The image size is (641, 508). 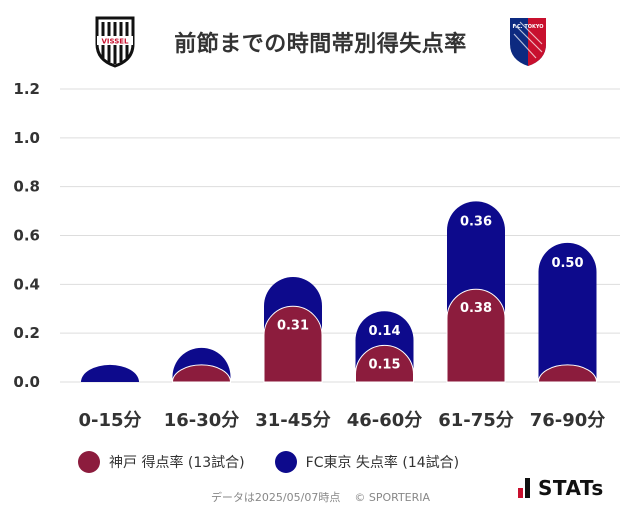 I want to click on svg-text: VISSEL, so click(x=115, y=42).